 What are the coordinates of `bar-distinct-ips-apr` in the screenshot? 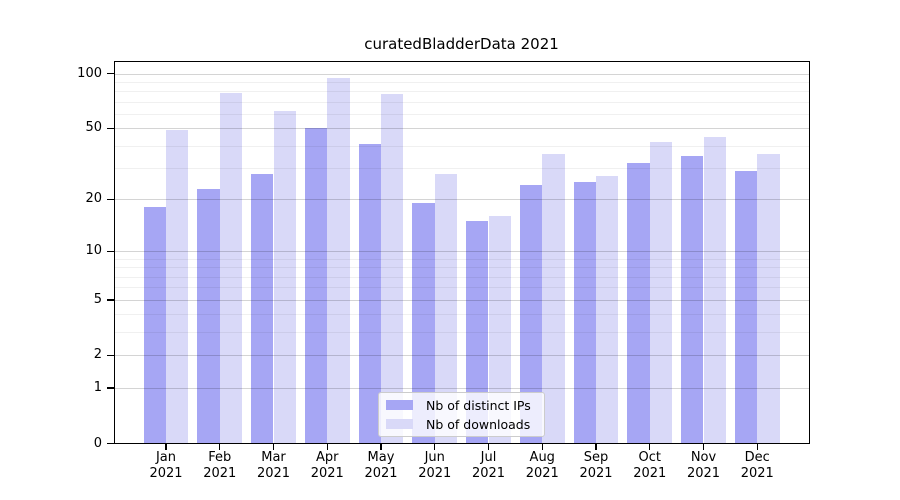 It's located at (316, 286).